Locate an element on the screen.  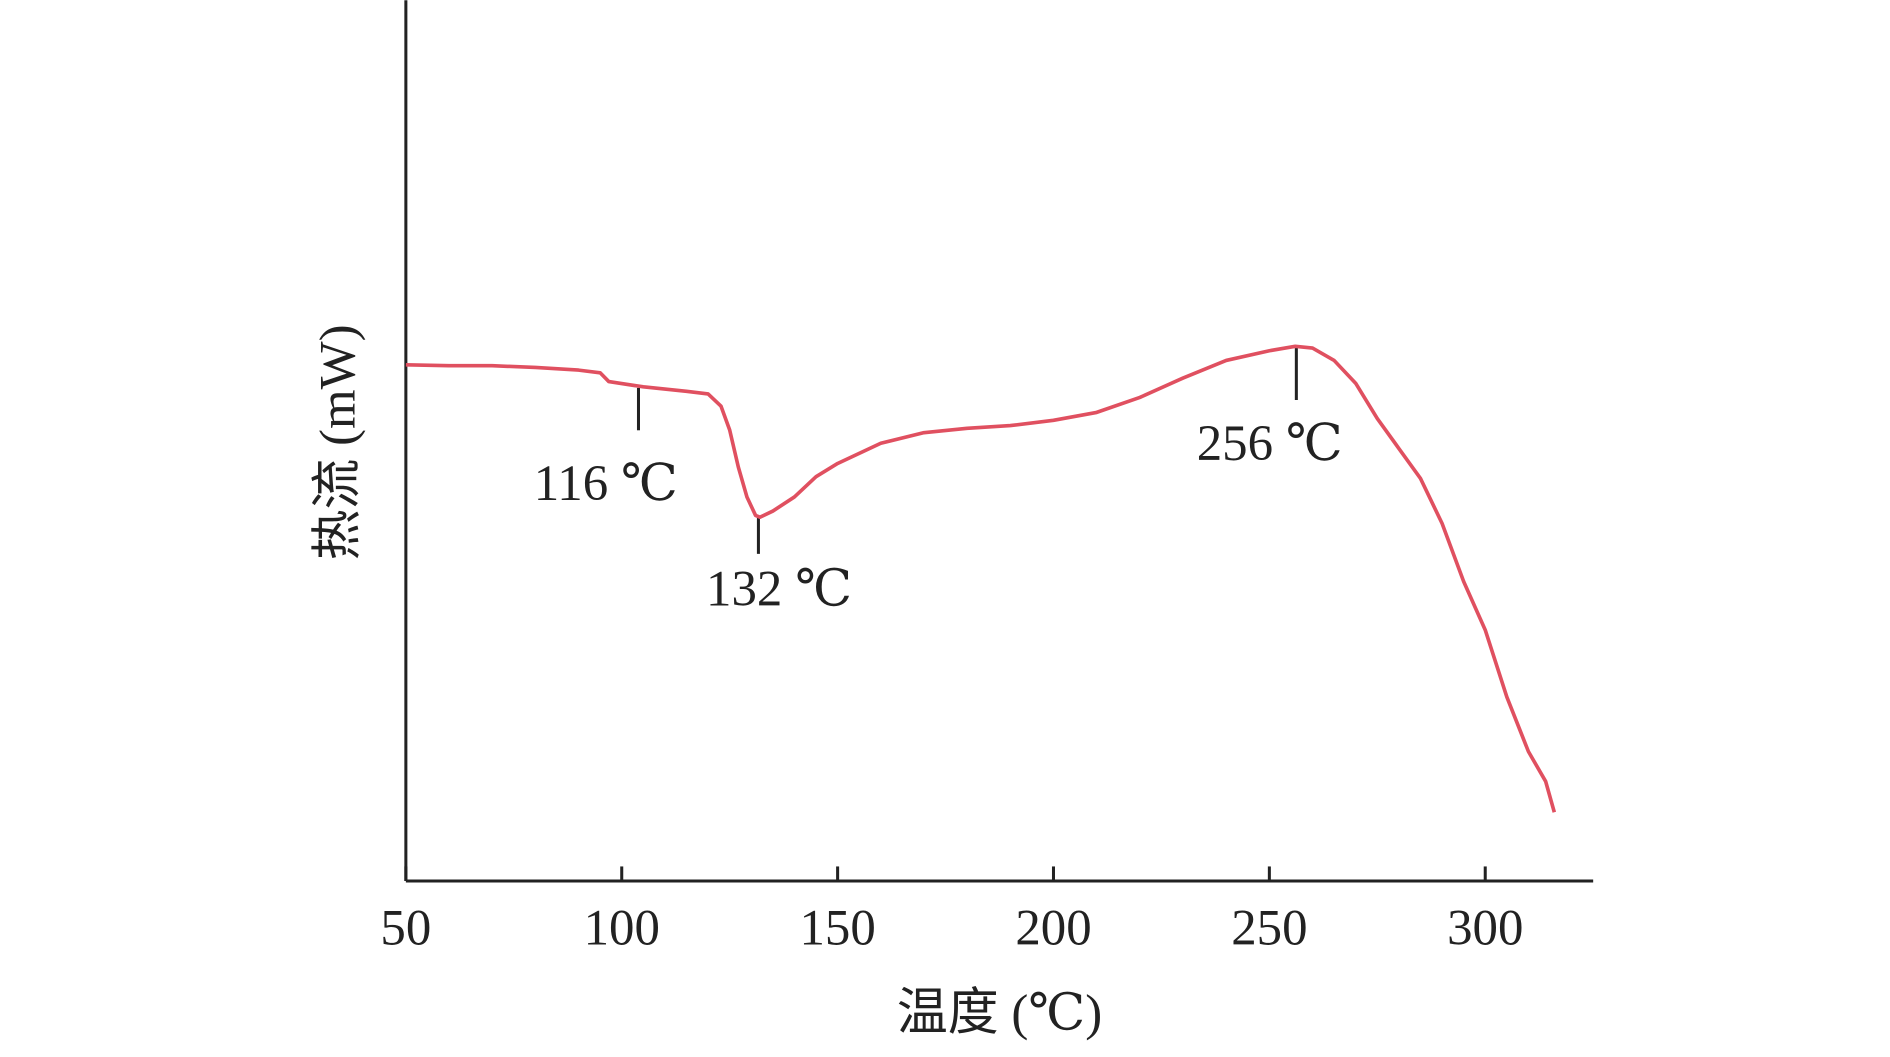
x-tick-label: 200 is located at coordinates (1053, 929).